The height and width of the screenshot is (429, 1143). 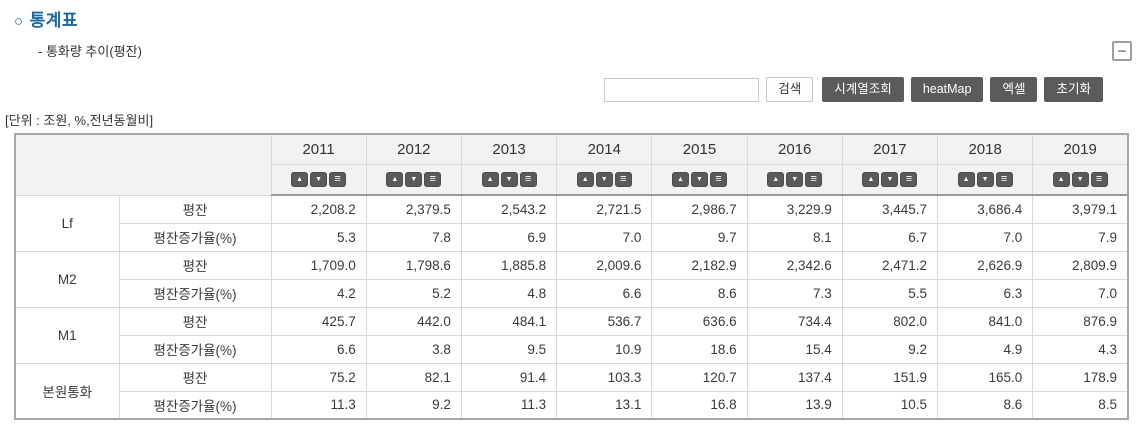 I want to click on value-cell: 2,182.9, so click(x=699, y=265).